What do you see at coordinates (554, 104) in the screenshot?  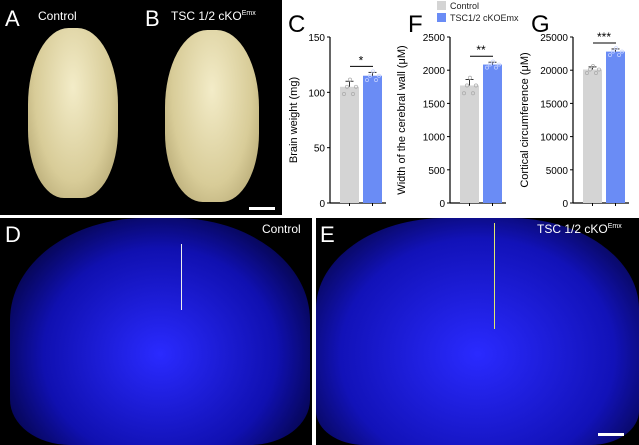 I see `y-tick-label: 15000` at bounding box center [554, 104].